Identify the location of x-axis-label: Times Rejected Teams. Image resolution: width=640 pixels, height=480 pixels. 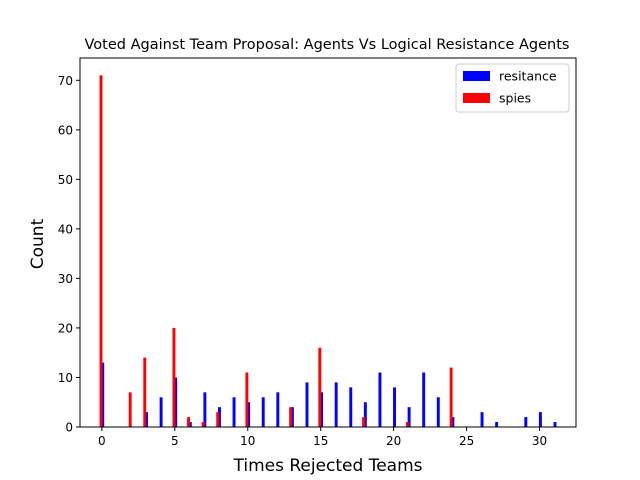
(327, 466).